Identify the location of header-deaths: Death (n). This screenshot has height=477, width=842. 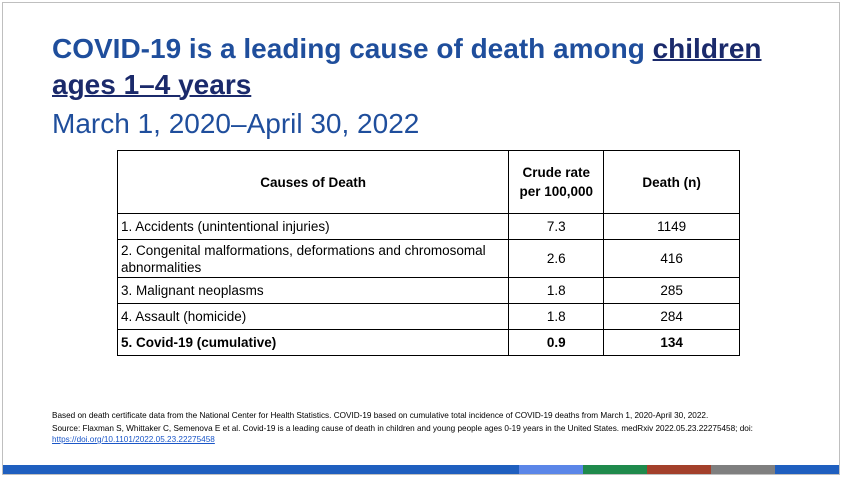
(671, 182).